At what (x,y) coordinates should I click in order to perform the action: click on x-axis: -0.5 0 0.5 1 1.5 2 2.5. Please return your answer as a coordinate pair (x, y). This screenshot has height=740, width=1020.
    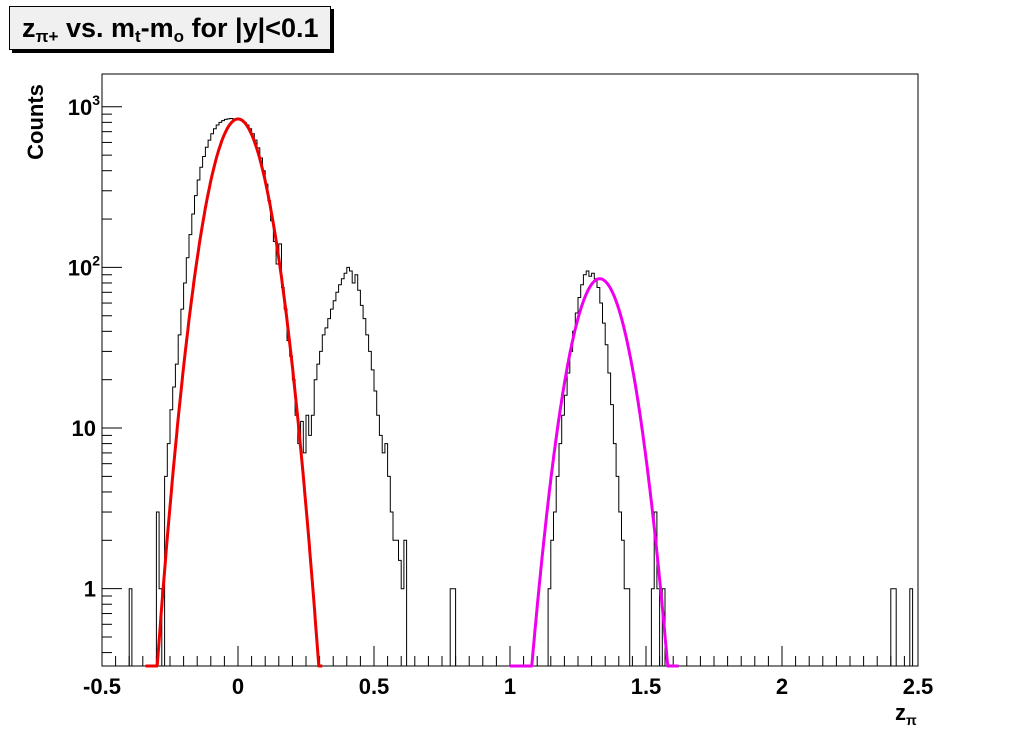
    Looking at the image, I should click on (508, 672).